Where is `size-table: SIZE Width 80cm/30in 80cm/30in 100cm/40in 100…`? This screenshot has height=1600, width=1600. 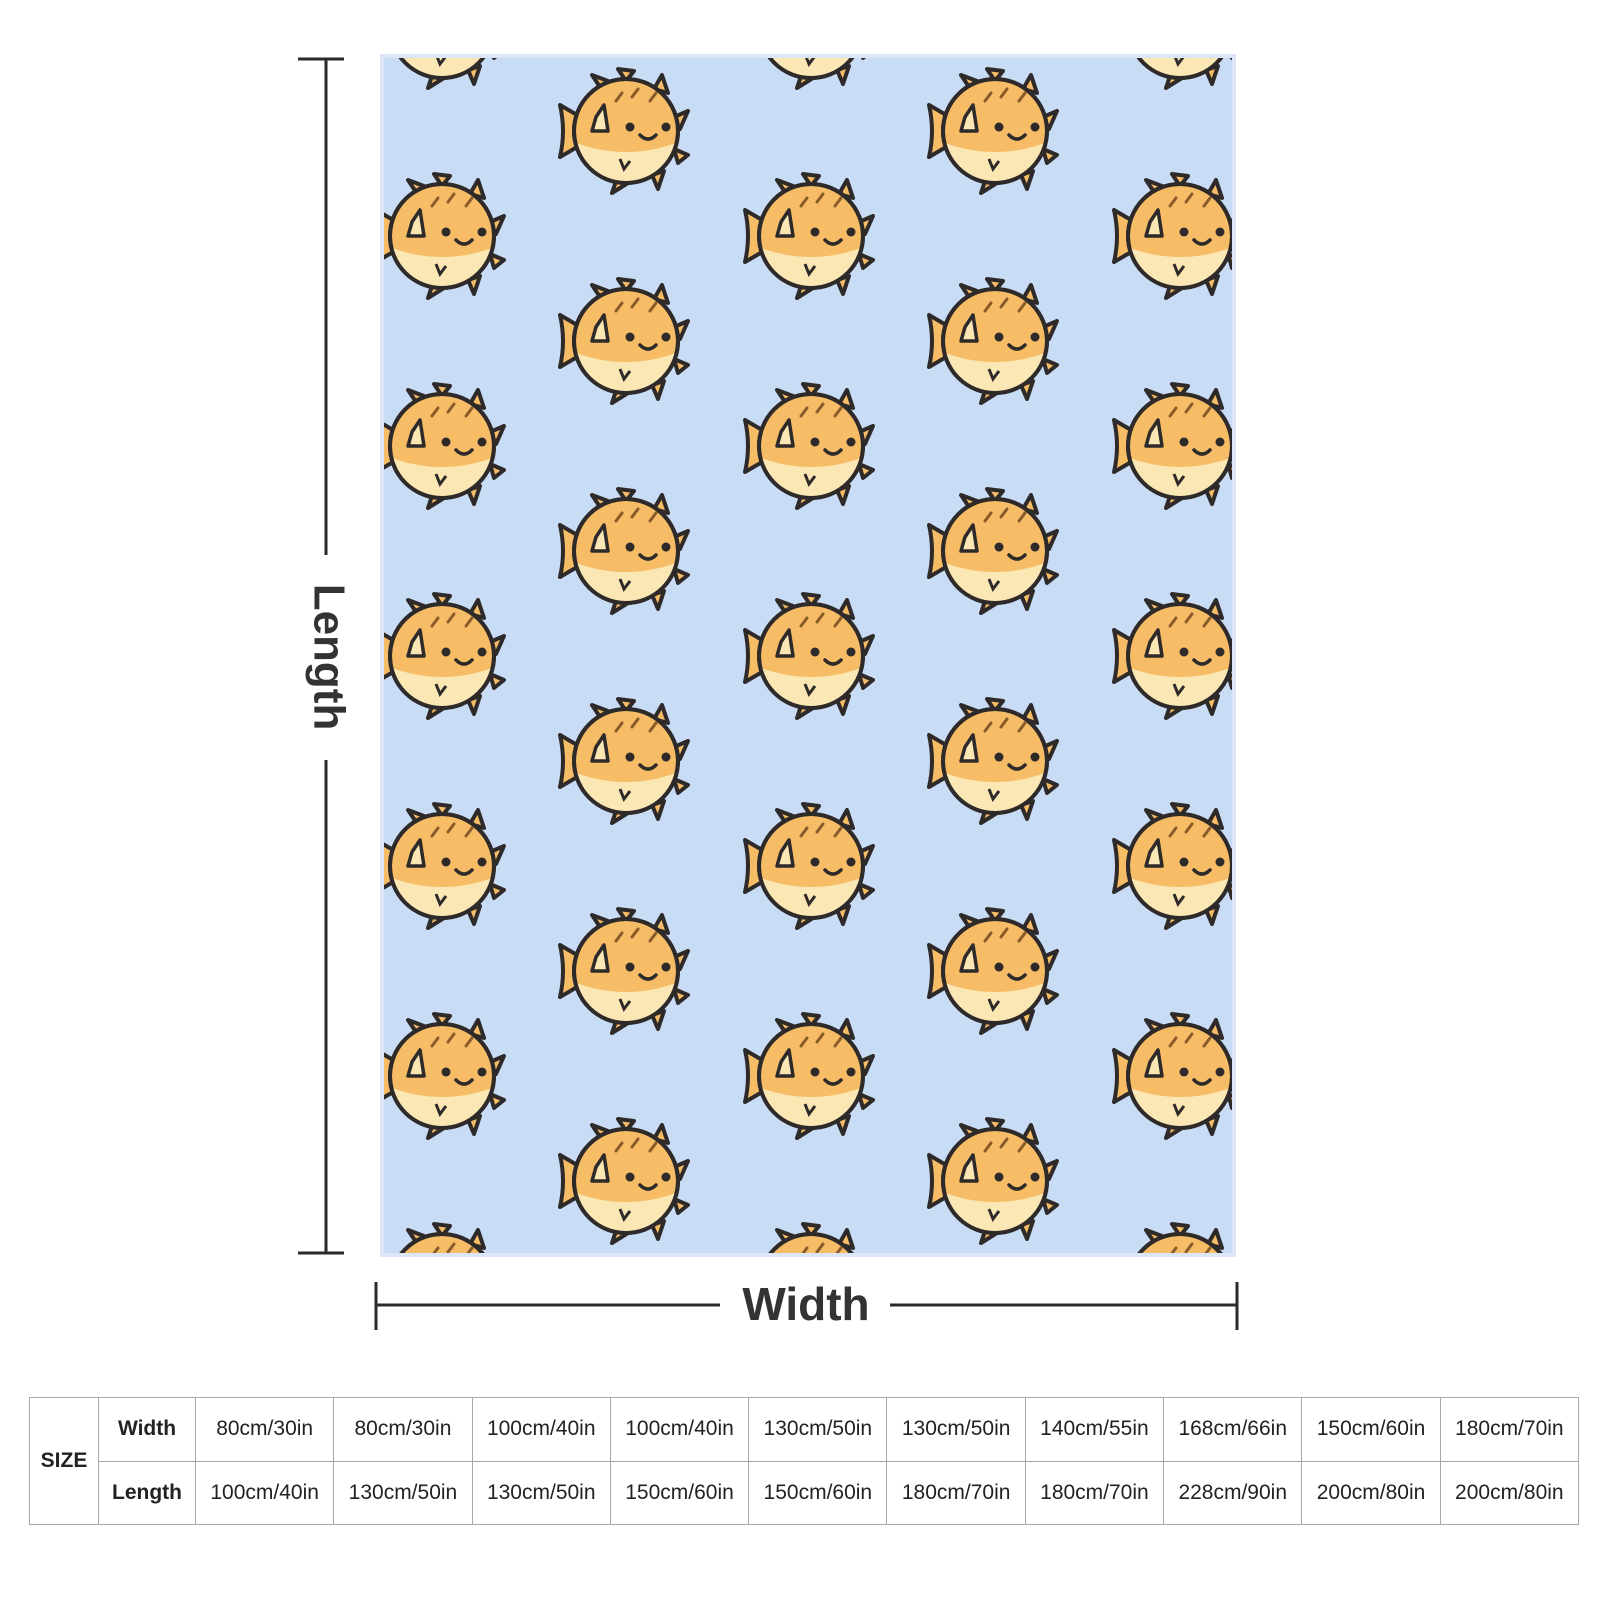
size-table: SIZE Width 80cm/30in 80cm/30in 100cm/40in 100… is located at coordinates (804, 1461).